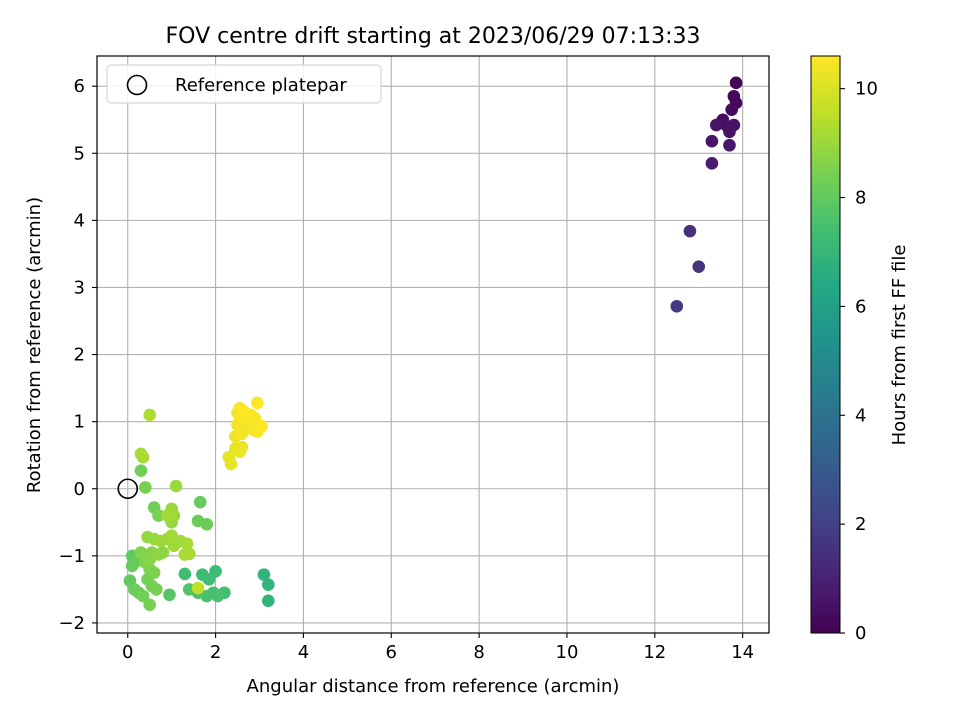  Describe the element at coordinates (860, 198) in the screenshot. I see `colorbar-tick-label: 8` at that location.